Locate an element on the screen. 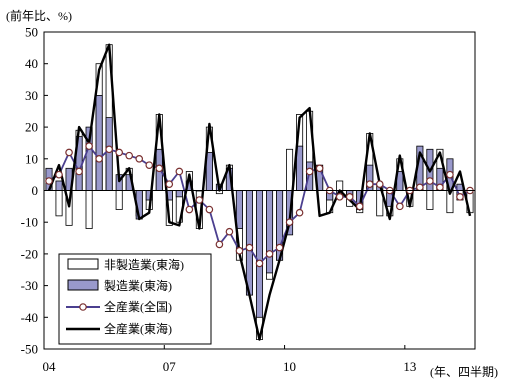 Image resolution: width=529 pixels, height=380 pixels. legend-label-tokai: 全産業(東海) is located at coordinates (138, 328).